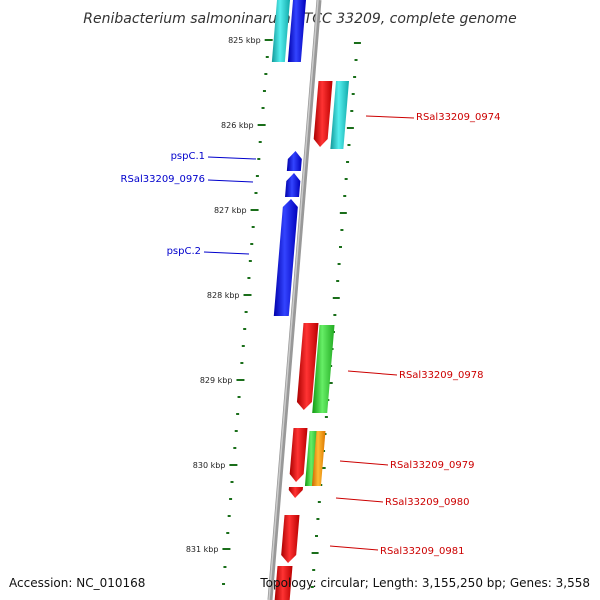 The height and width of the screenshot is (600, 600). I want to click on ruler-label: 831 kbp, so click(202, 549).